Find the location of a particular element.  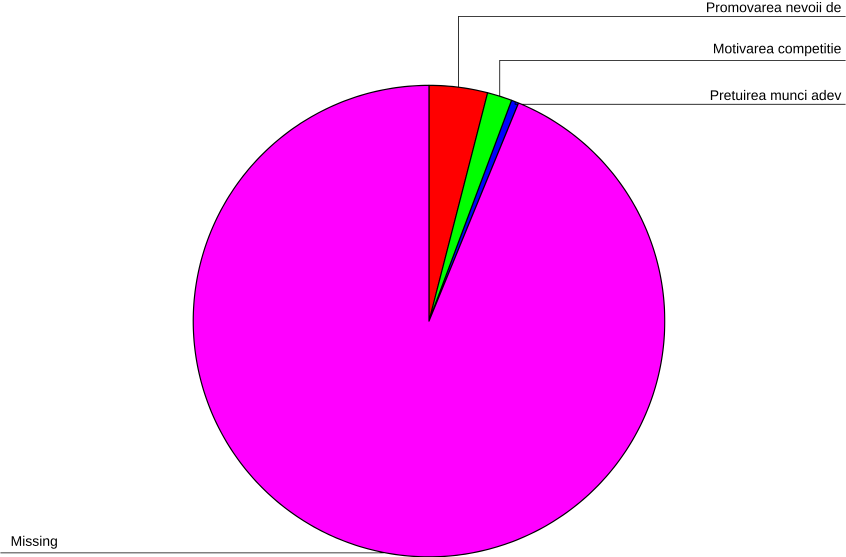

slice-label: Motivarea competitie is located at coordinates (777, 49).